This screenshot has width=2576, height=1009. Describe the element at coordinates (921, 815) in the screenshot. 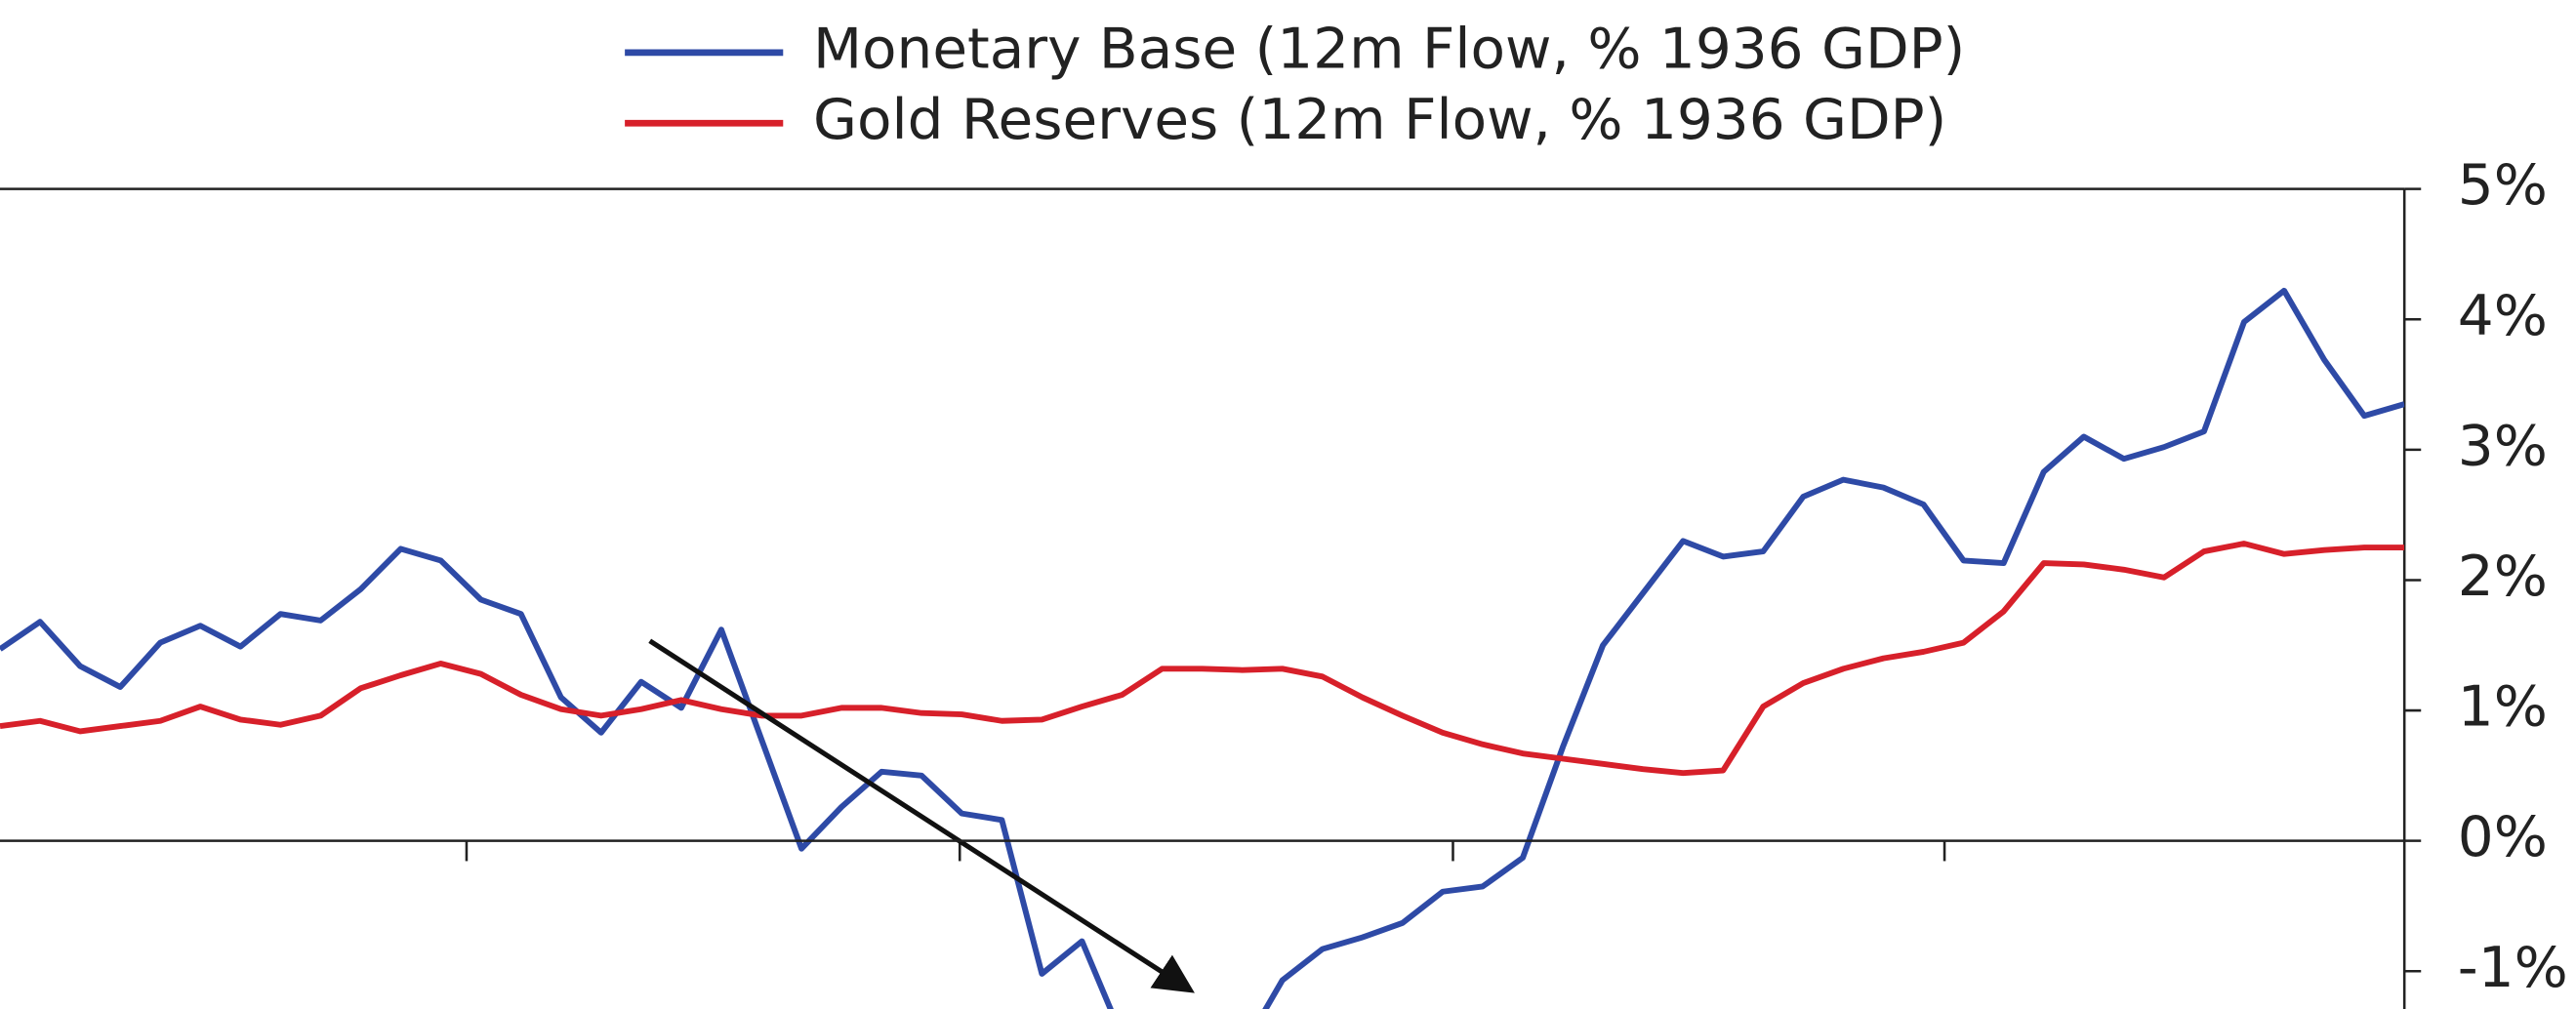

I see `annotation-arrow` at that location.